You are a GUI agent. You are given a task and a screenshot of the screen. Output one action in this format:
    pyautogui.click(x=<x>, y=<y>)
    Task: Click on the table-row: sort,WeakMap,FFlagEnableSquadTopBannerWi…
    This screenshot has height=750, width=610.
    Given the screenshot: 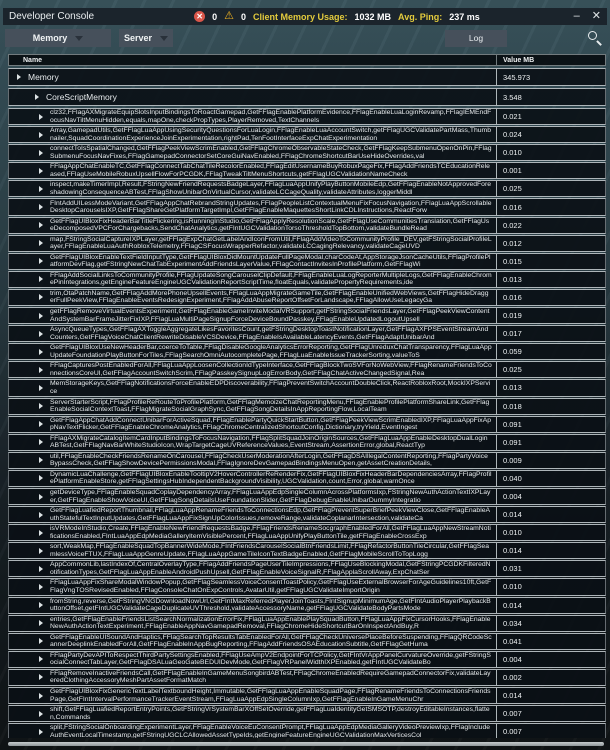 What is the action you would take?
    pyautogui.click(x=307, y=551)
    